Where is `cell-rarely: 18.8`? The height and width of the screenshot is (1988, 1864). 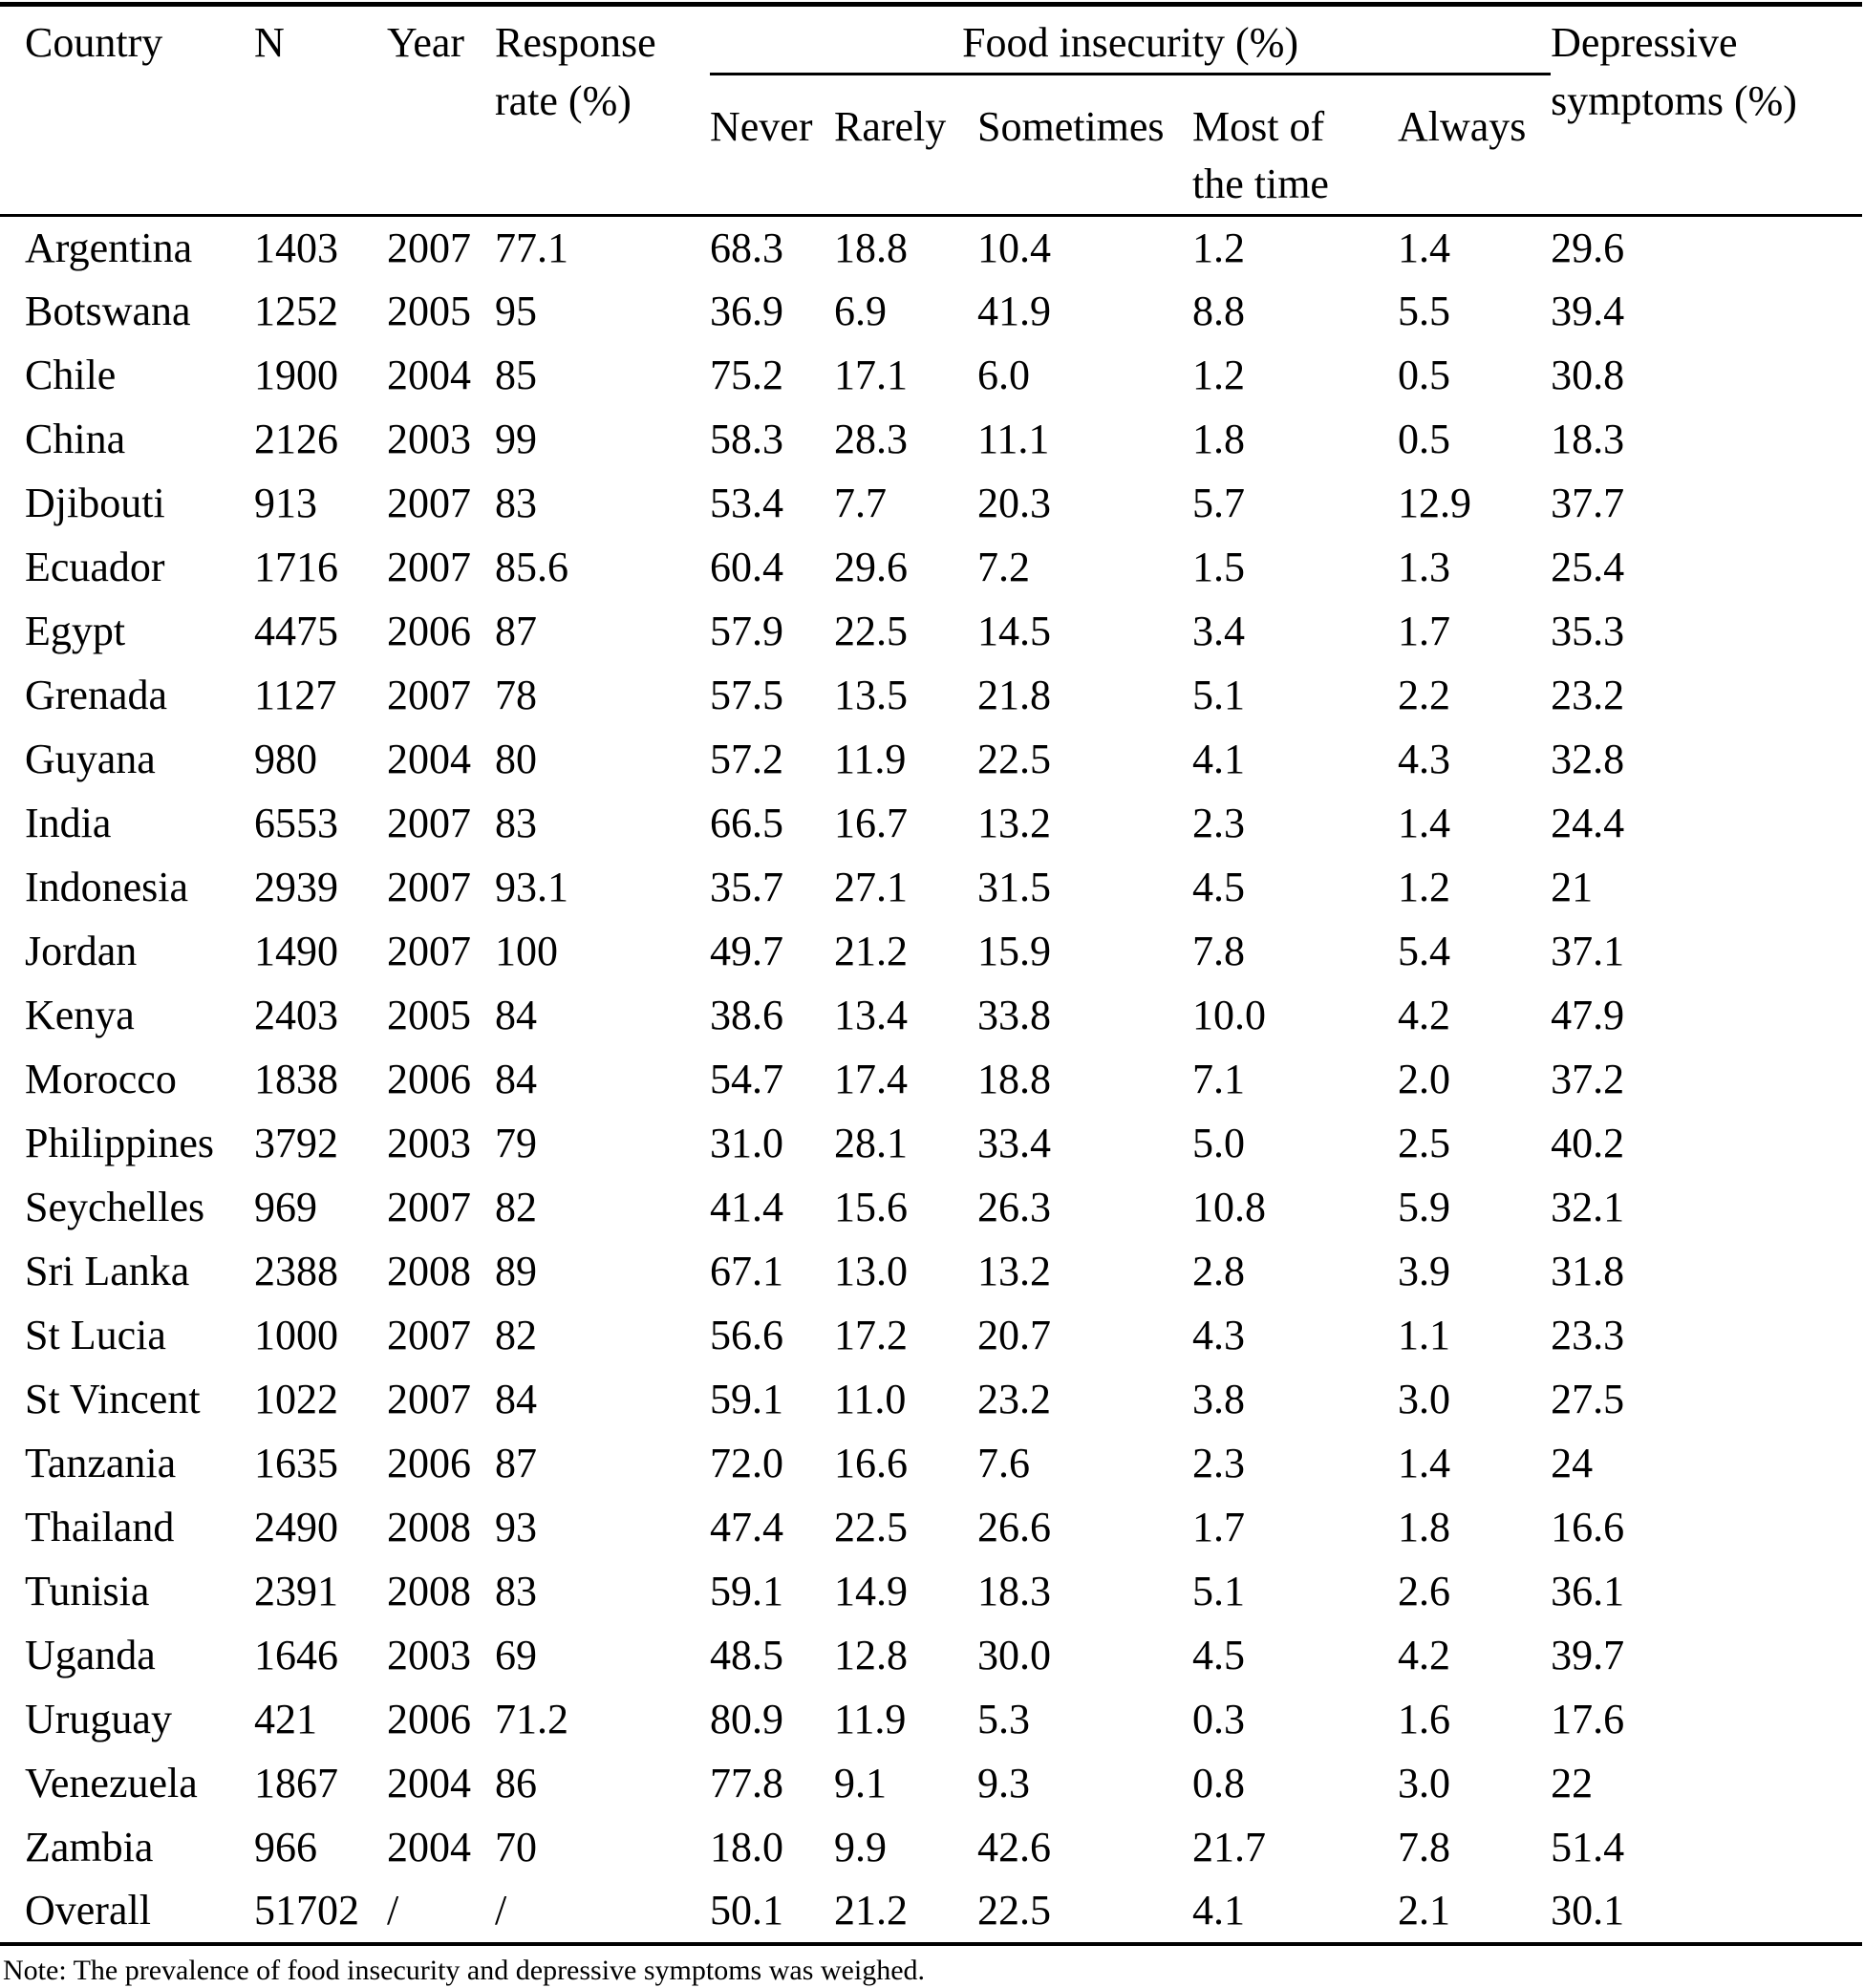
cell-rarely: 18.8 is located at coordinates (871, 247).